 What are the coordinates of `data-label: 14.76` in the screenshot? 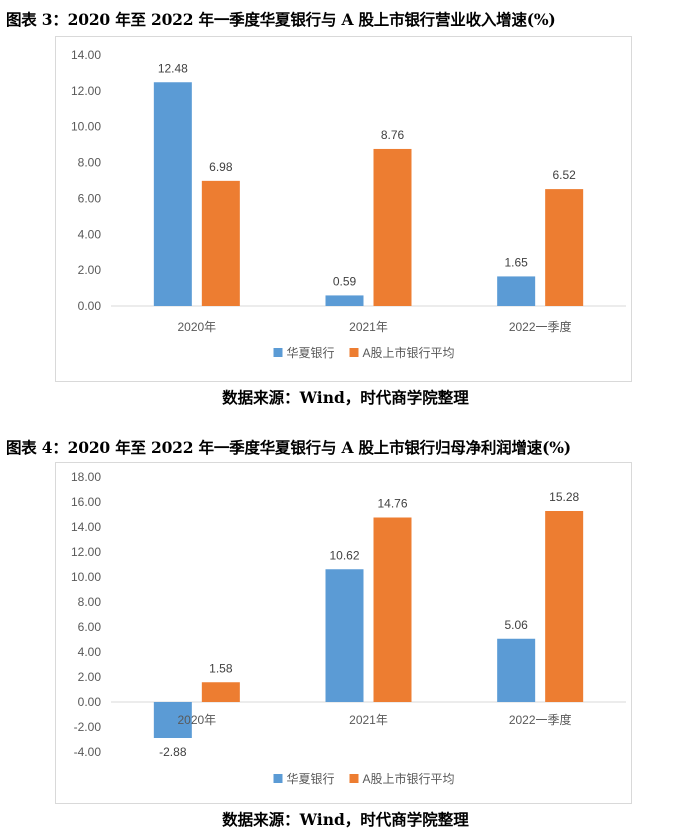 It's located at (392, 504).